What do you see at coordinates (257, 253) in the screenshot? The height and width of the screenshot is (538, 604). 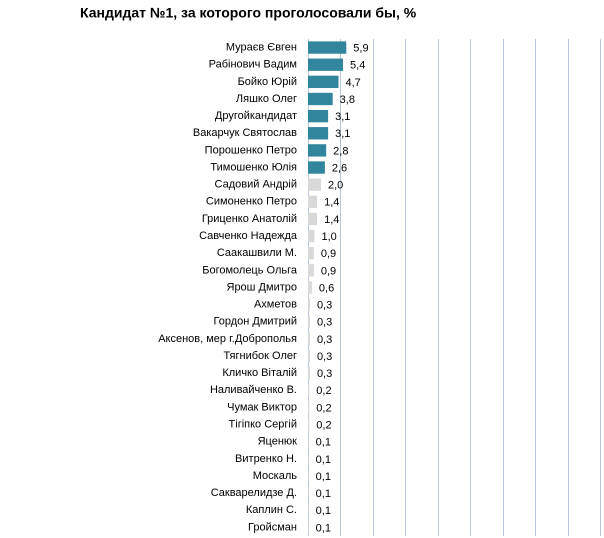 I see `y-tick-label: Саакашвили М.` at bounding box center [257, 253].